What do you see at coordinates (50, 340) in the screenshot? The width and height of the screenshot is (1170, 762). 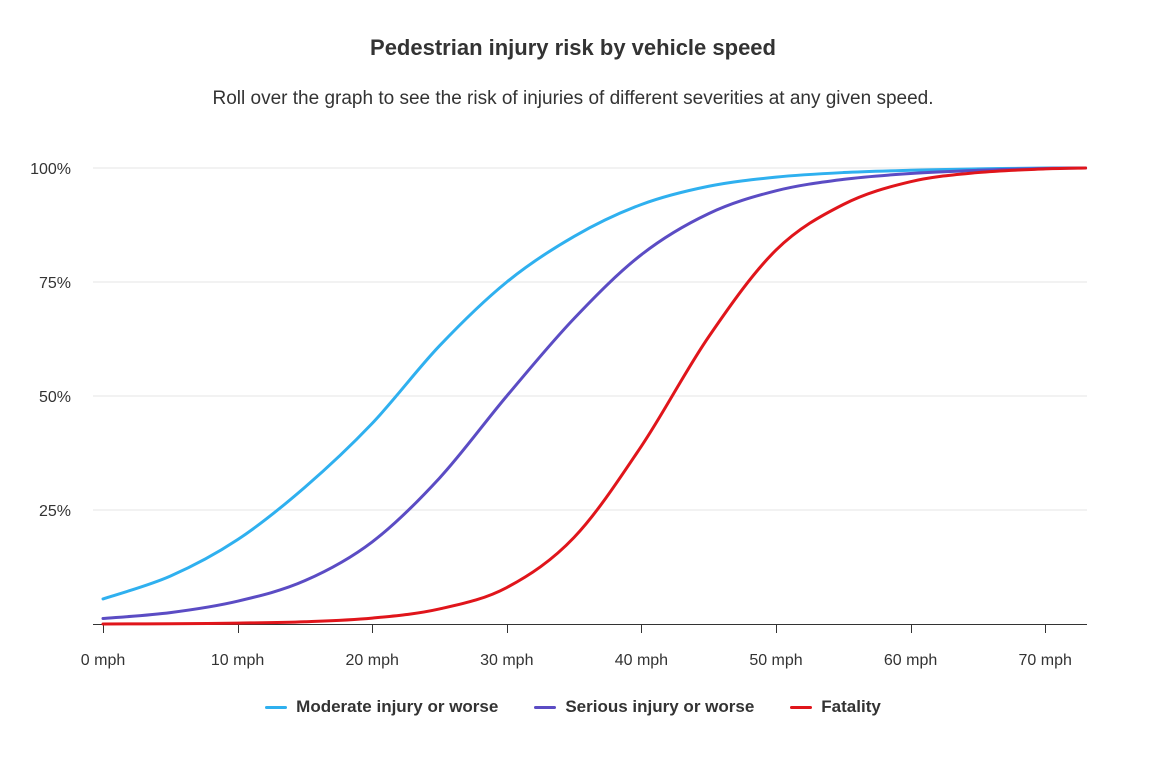 I see `y-axis: 25% 50% 75% 100%` at bounding box center [50, 340].